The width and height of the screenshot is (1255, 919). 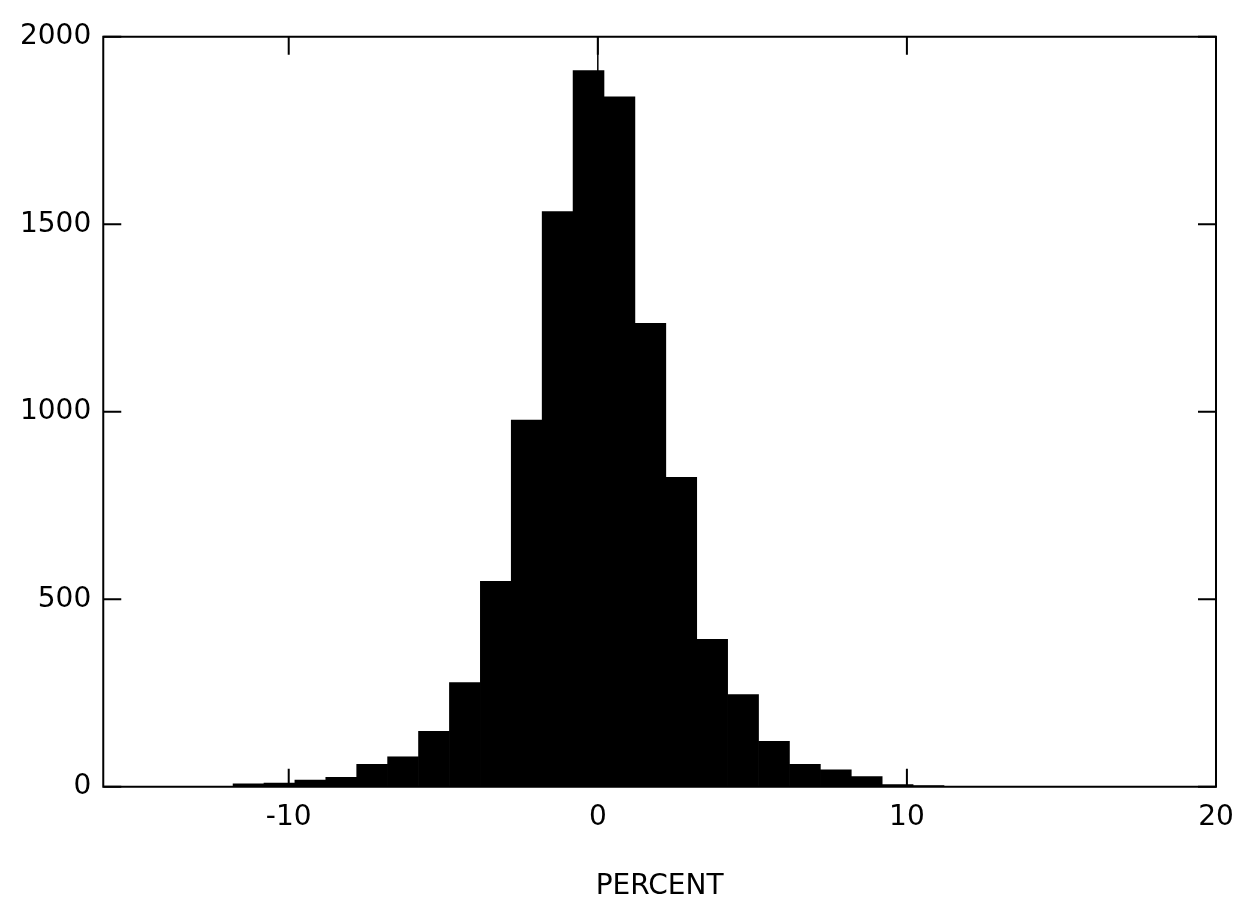 What do you see at coordinates (288, 815) in the screenshot?
I see `x-tick-label: -10` at bounding box center [288, 815].